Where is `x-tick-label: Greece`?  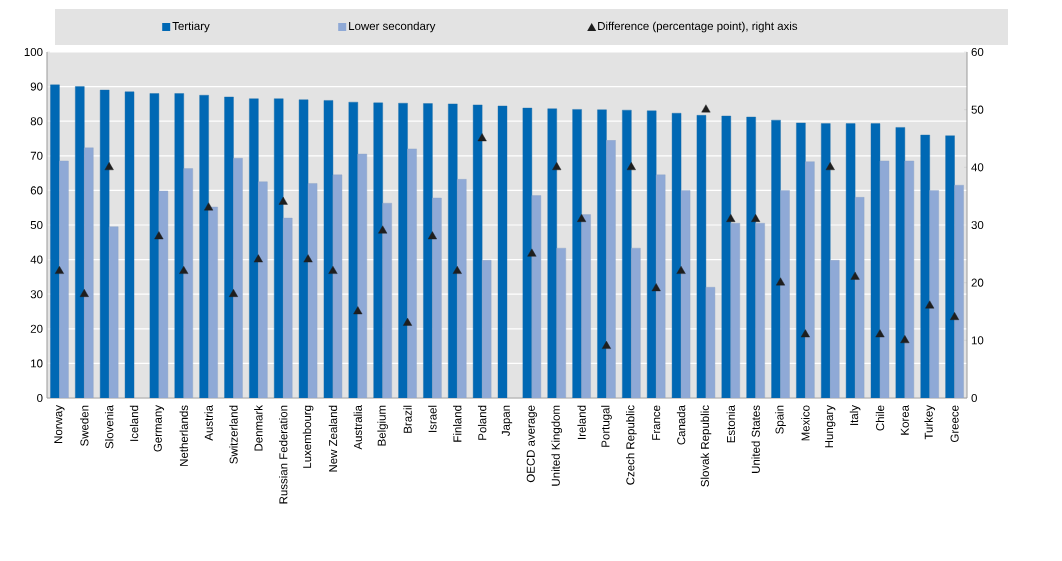
x-tick-label: Greece is located at coordinates (954, 423).